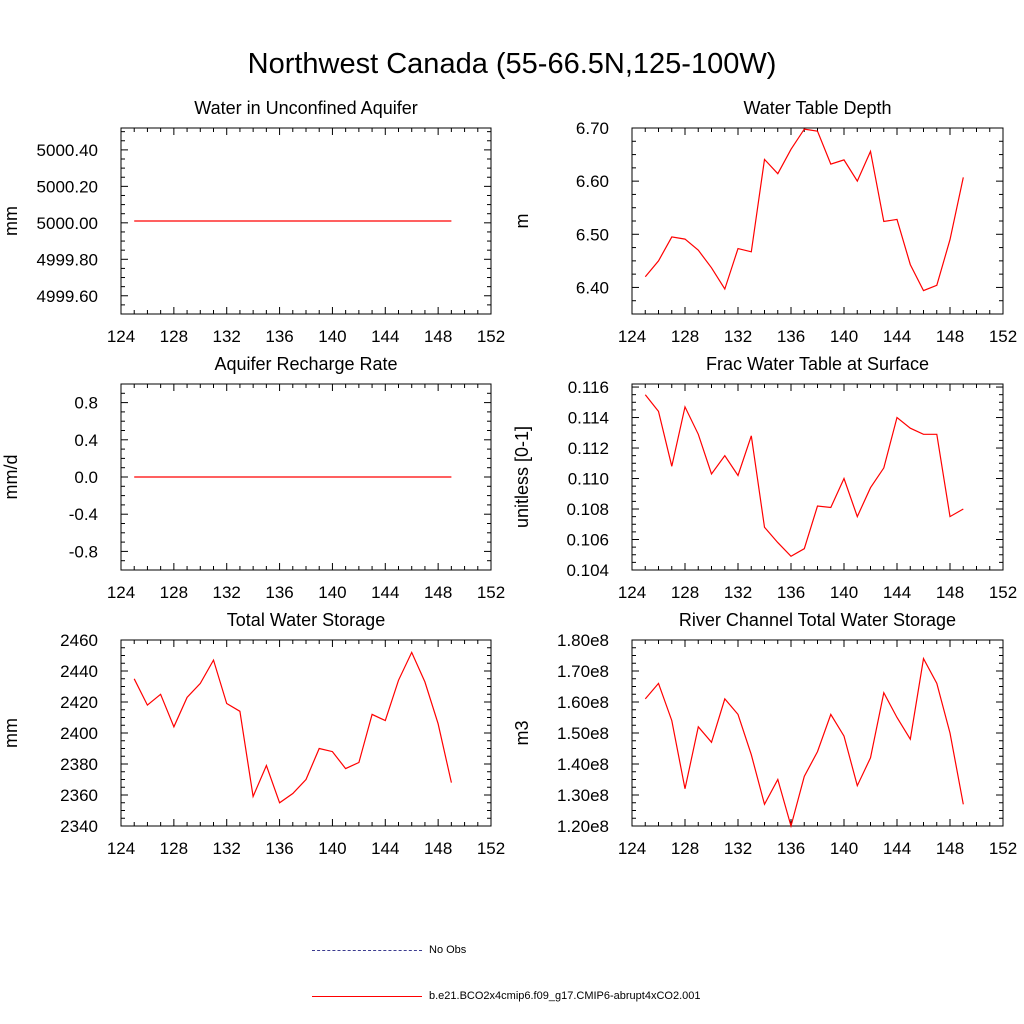 The width and height of the screenshot is (1024, 1024). I want to click on y-axis-label: unitless [0-1], so click(522, 477).